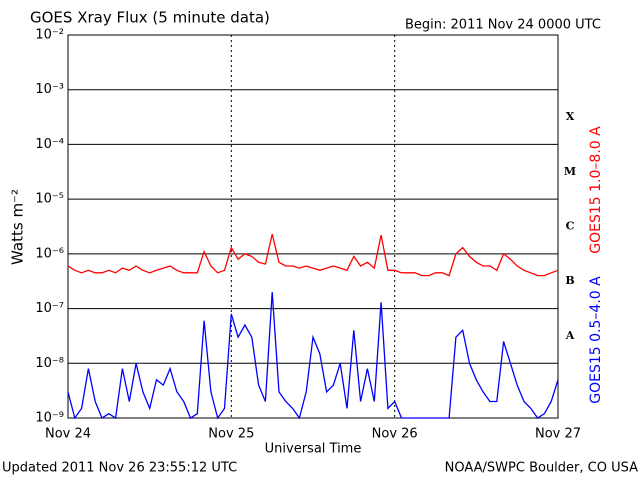 This screenshot has width=640, height=480. What do you see at coordinates (395, 434) in the screenshot?
I see `x-tick-label: Nov 26` at bounding box center [395, 434].